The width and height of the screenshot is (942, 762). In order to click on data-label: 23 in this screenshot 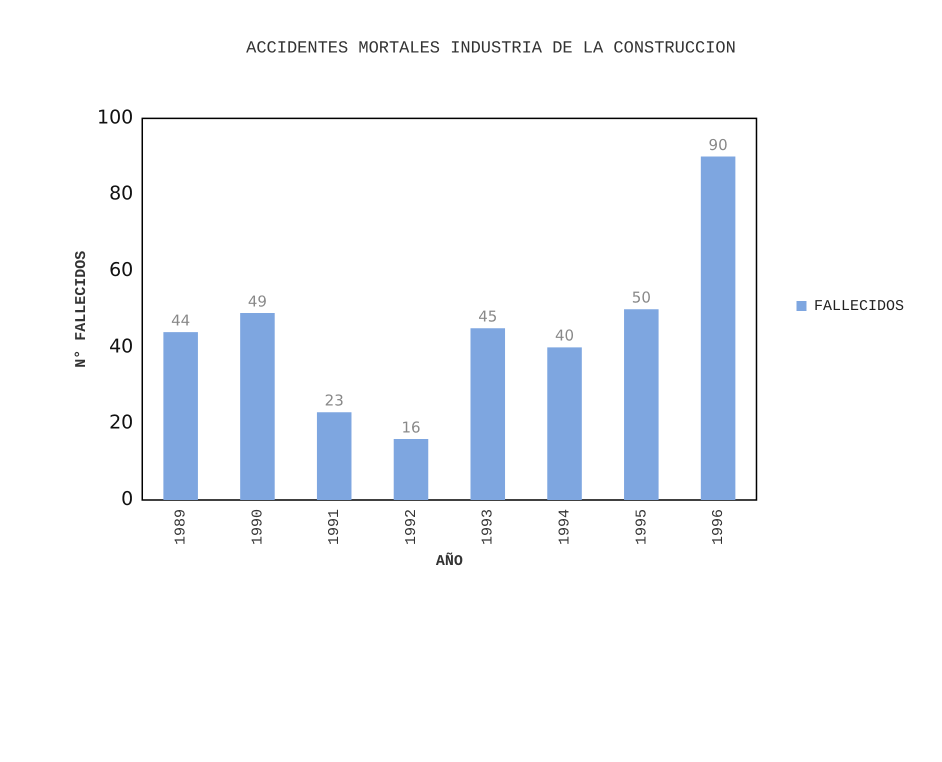, I will do `click(334, 401)`.